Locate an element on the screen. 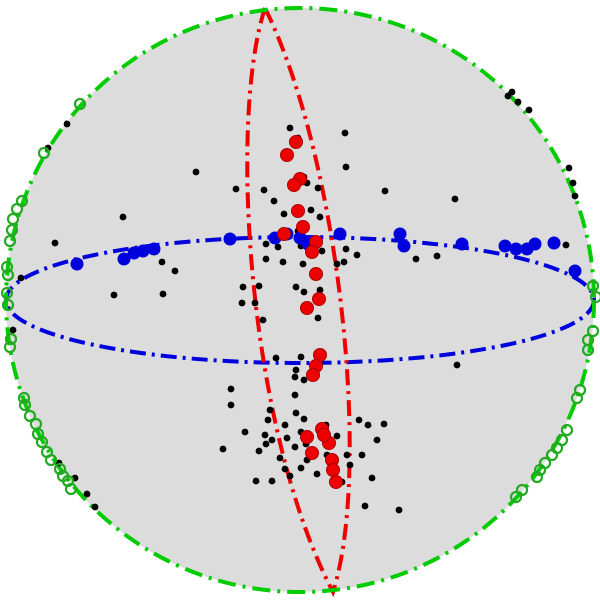  red-meridian-points-layer is located at coordinates (310, 312).